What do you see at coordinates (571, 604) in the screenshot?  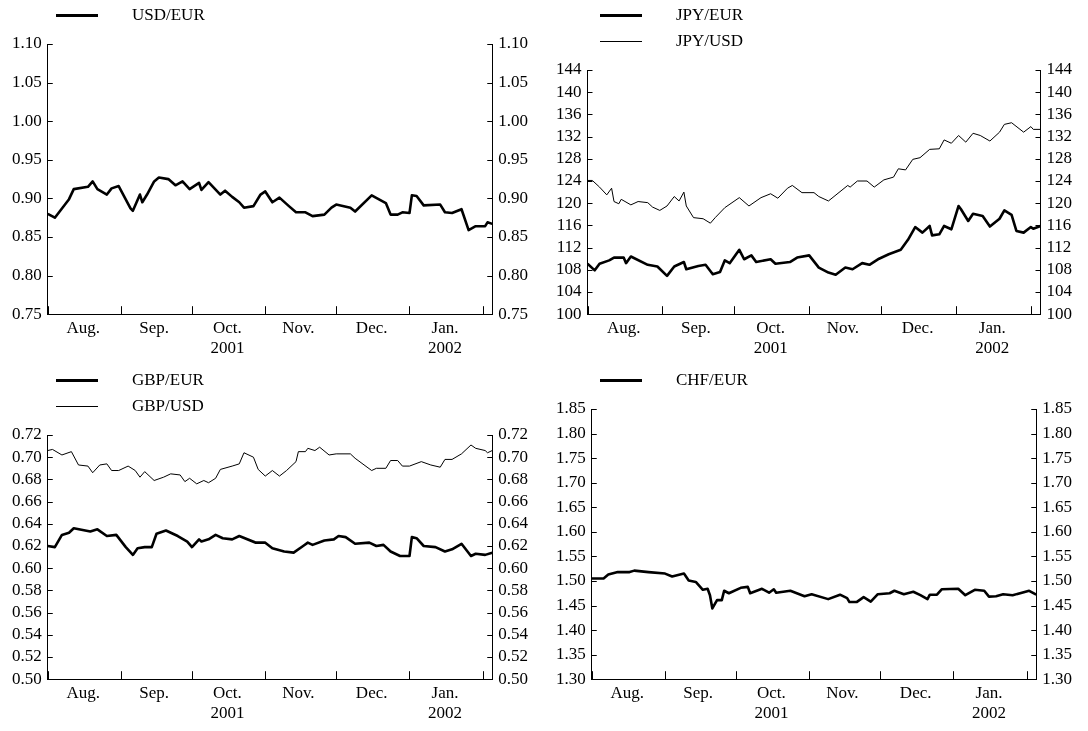 I see `y-tick-label: 1.45` at bounding box center [571, 604].